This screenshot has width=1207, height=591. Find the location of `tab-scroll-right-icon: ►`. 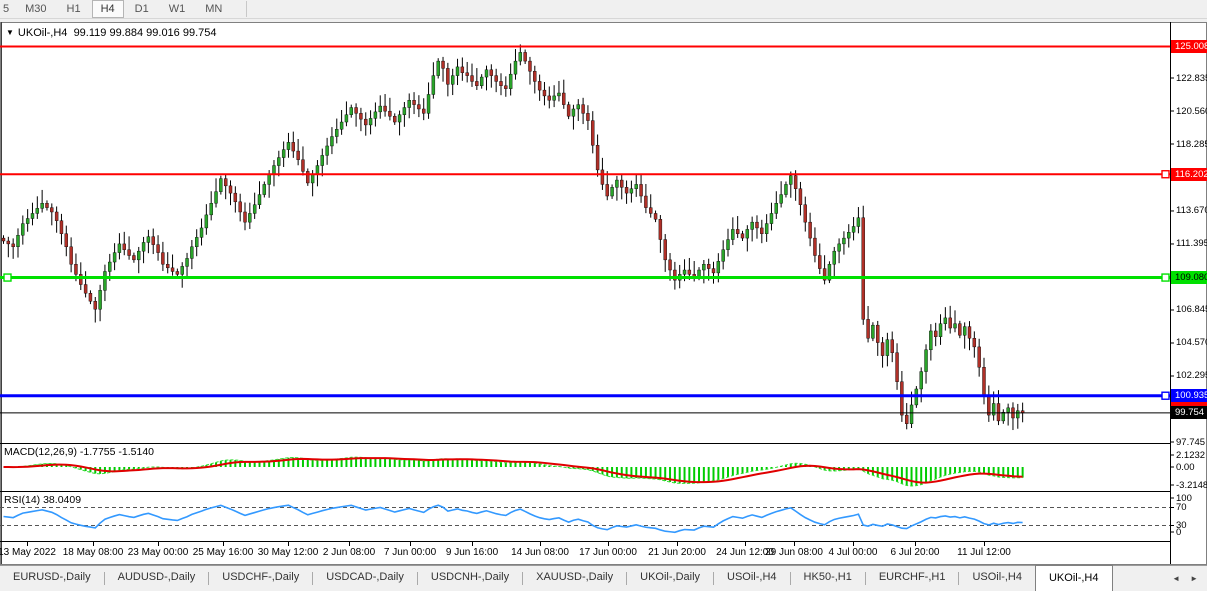

tab-scroll-right-icon: ► is located at coordinates (1194, 578).